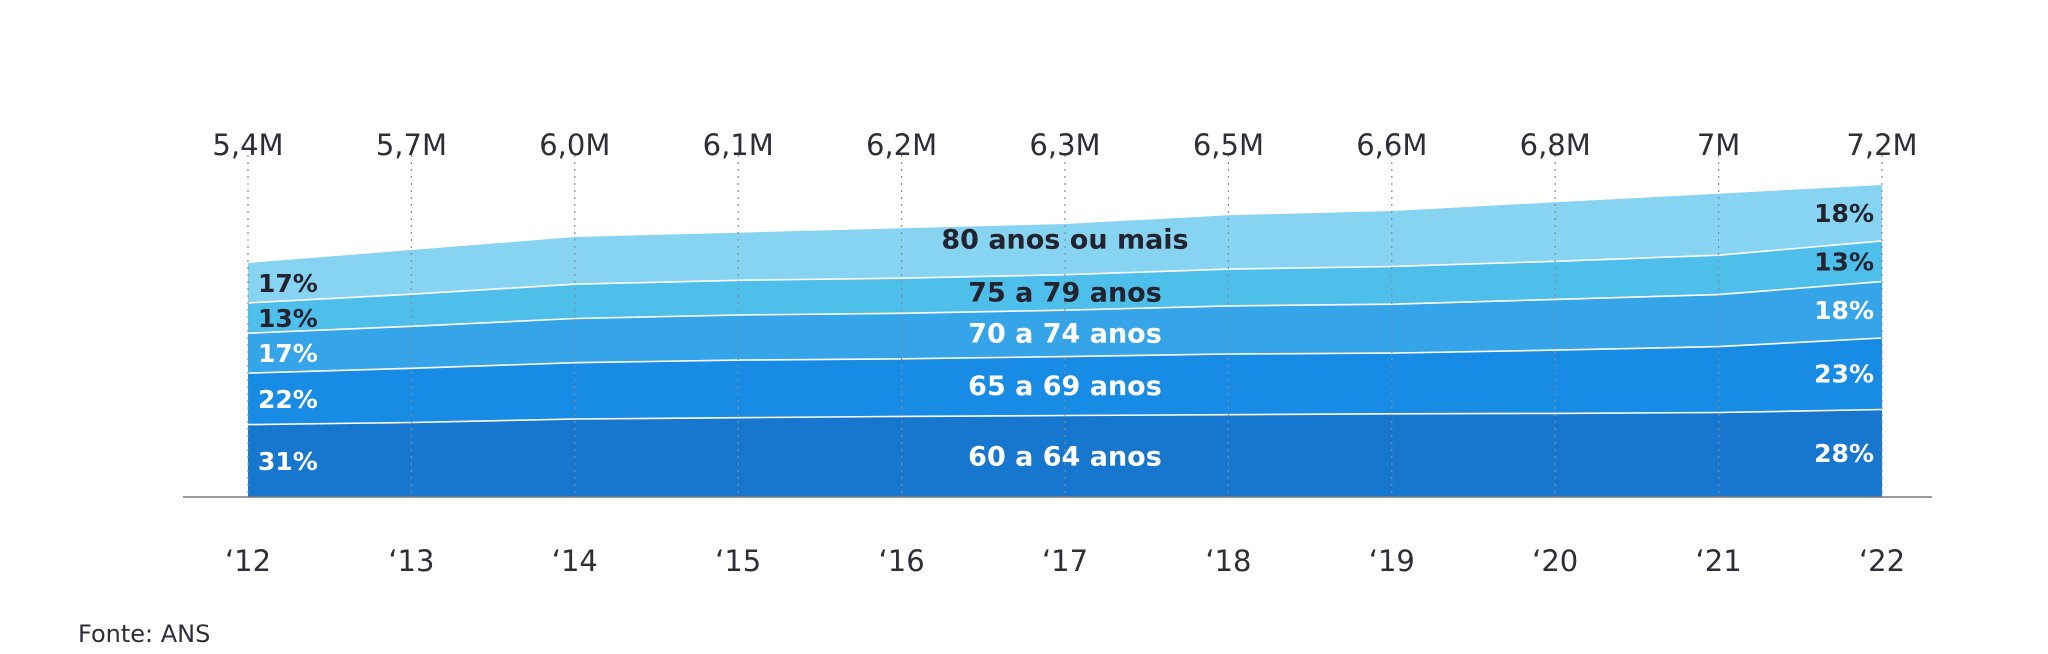  I want to click on area-60-a-64-anos, so click(1065, 453).